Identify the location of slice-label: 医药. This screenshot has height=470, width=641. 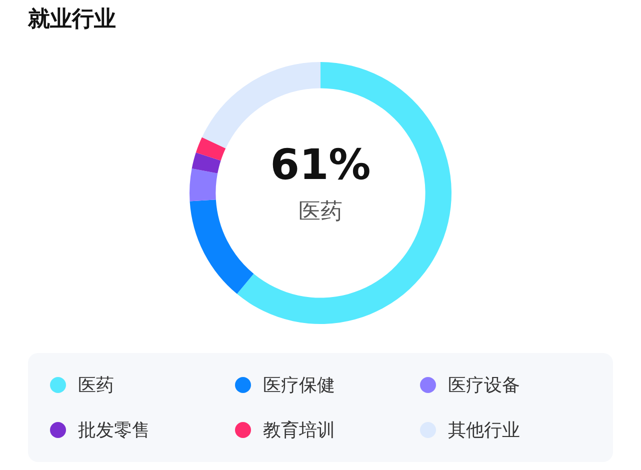
(320, 212).